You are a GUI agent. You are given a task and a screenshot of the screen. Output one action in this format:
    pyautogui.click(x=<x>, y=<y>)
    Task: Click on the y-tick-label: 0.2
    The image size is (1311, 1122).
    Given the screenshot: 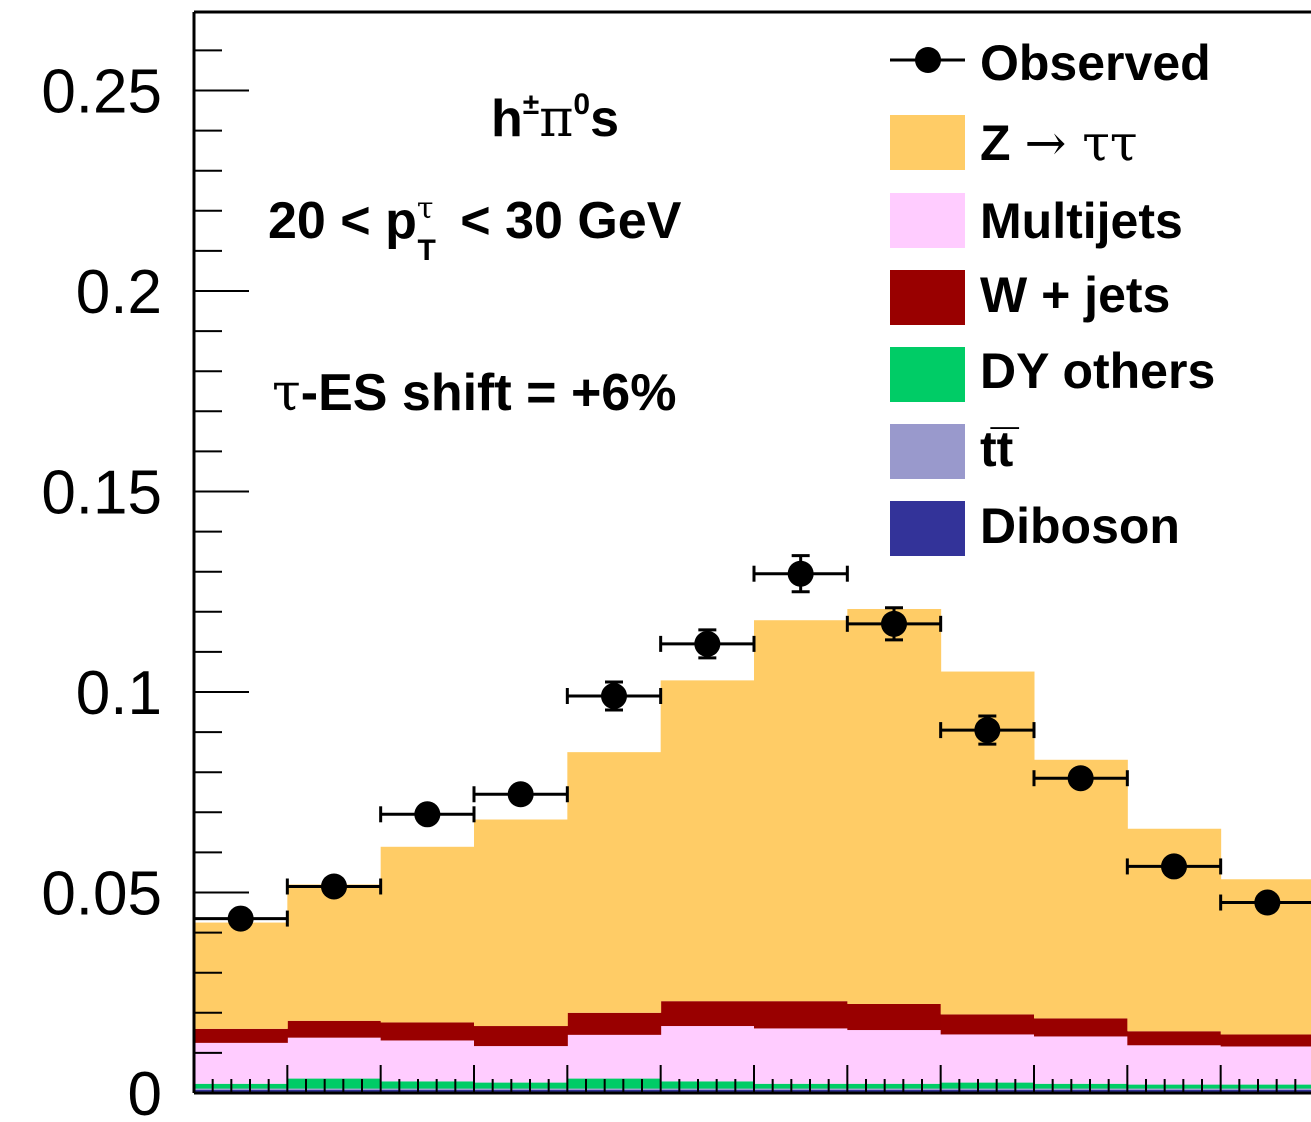 What is the action you would take?
    pyautogui.click(x=119, y=292)
    